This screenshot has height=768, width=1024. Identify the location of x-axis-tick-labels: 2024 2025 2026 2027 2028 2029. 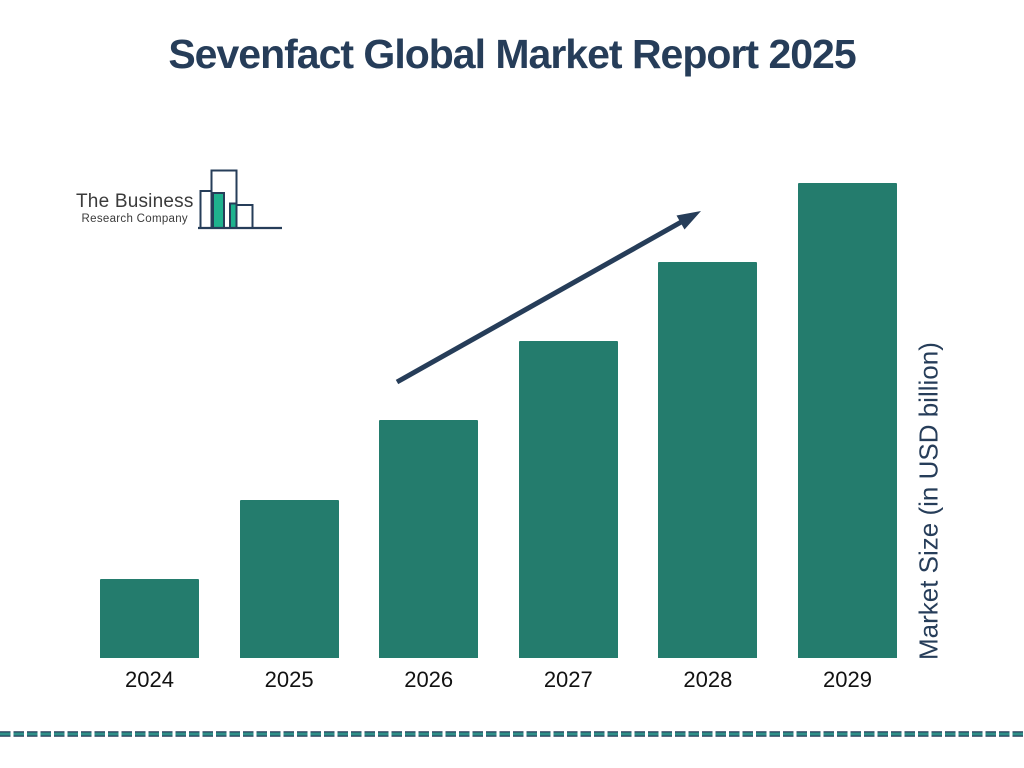
(498, 682).